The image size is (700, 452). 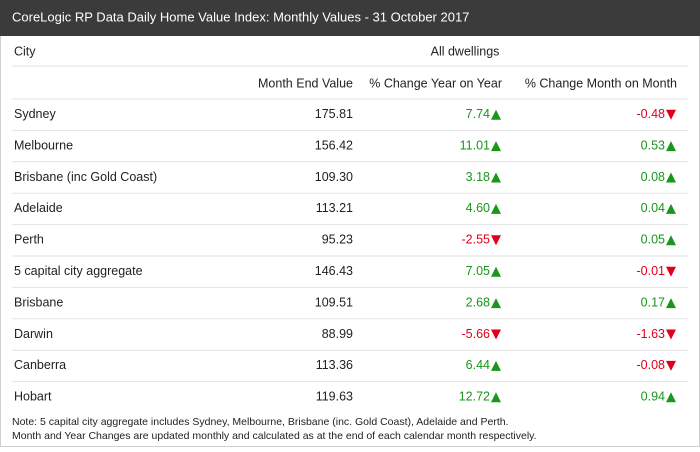 I want to click on city: Adelaide, so click(x=38, y=208).